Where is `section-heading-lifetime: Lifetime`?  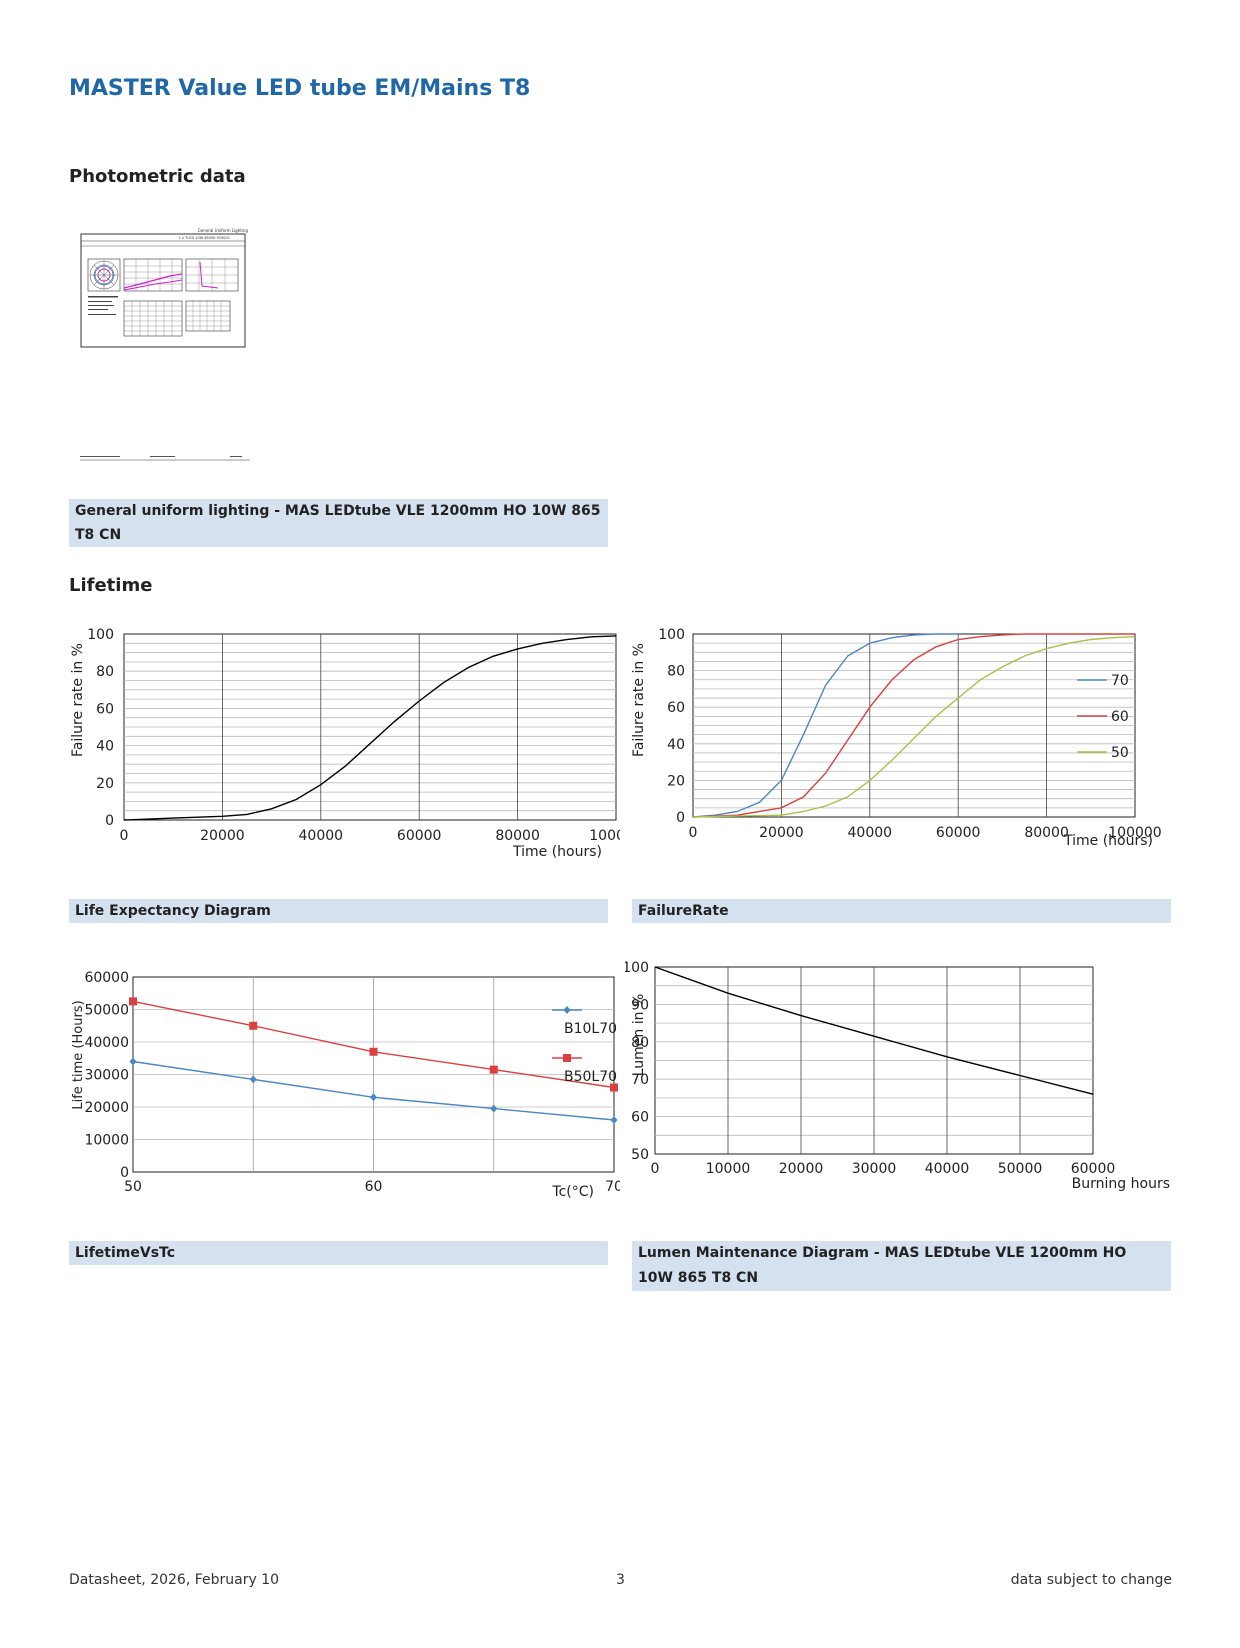 section-heading-lifetime: Lifetime is located at coordinates (111, 585).